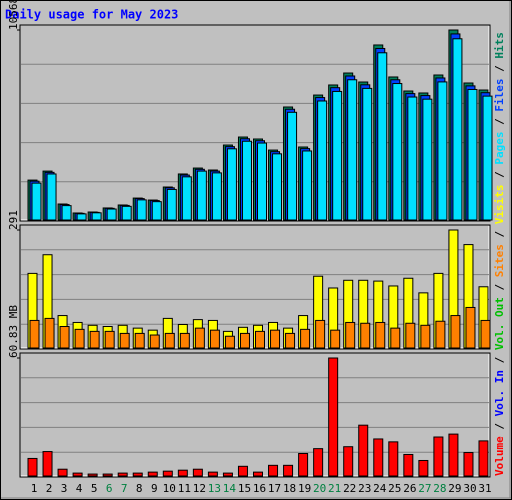 The image size is (512, 500). I want to click on x-tick-label: 21, so click(334, 488).